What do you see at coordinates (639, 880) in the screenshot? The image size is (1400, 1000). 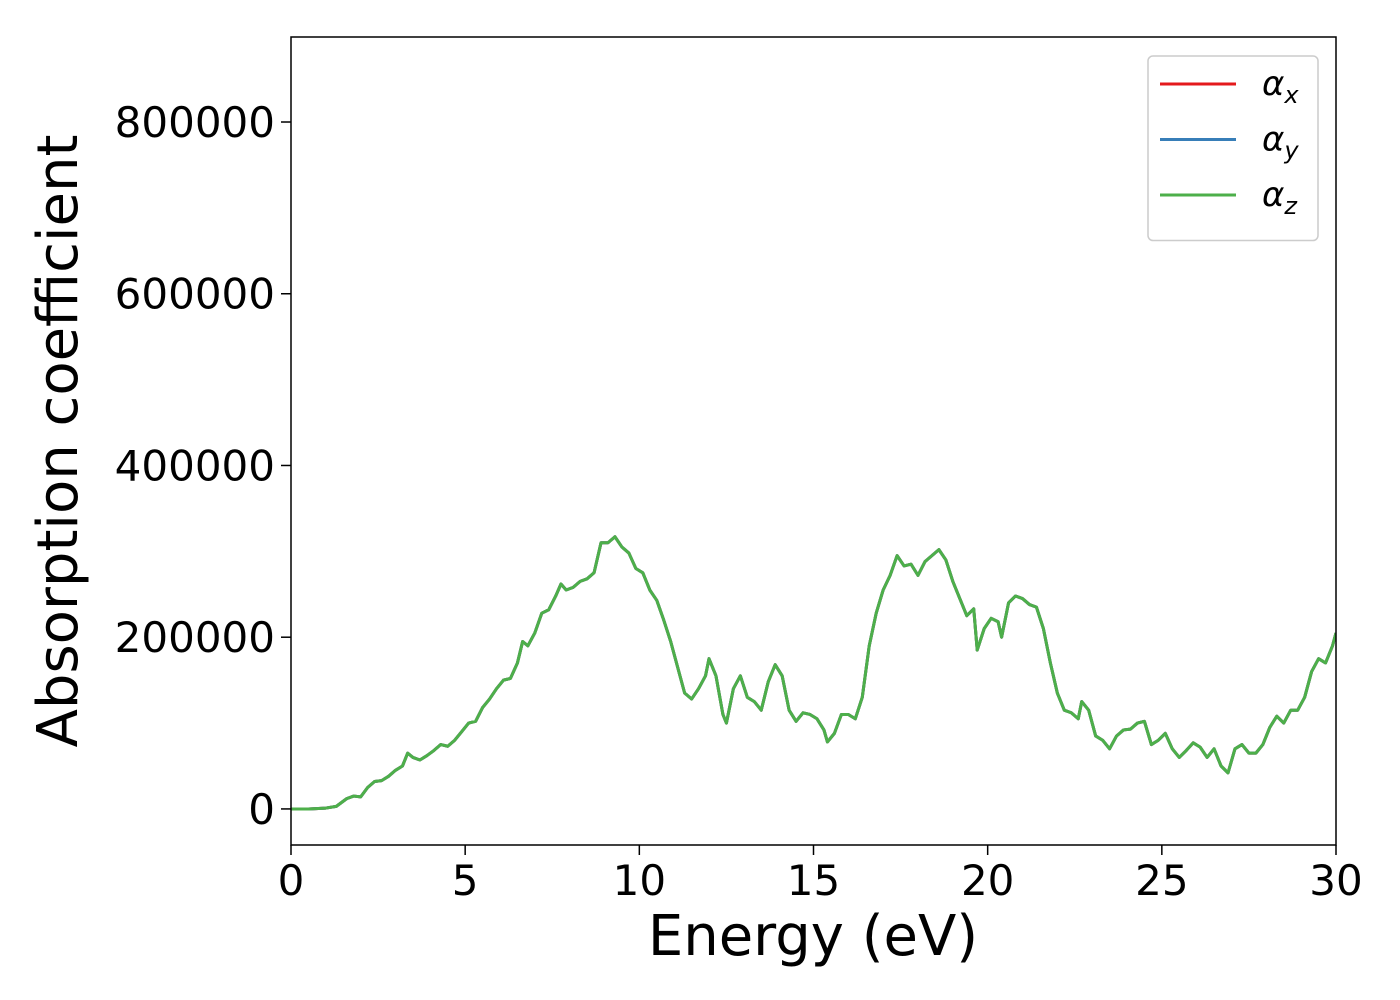 I see `x-tick-label: 10` at bounding box center [639, 880].